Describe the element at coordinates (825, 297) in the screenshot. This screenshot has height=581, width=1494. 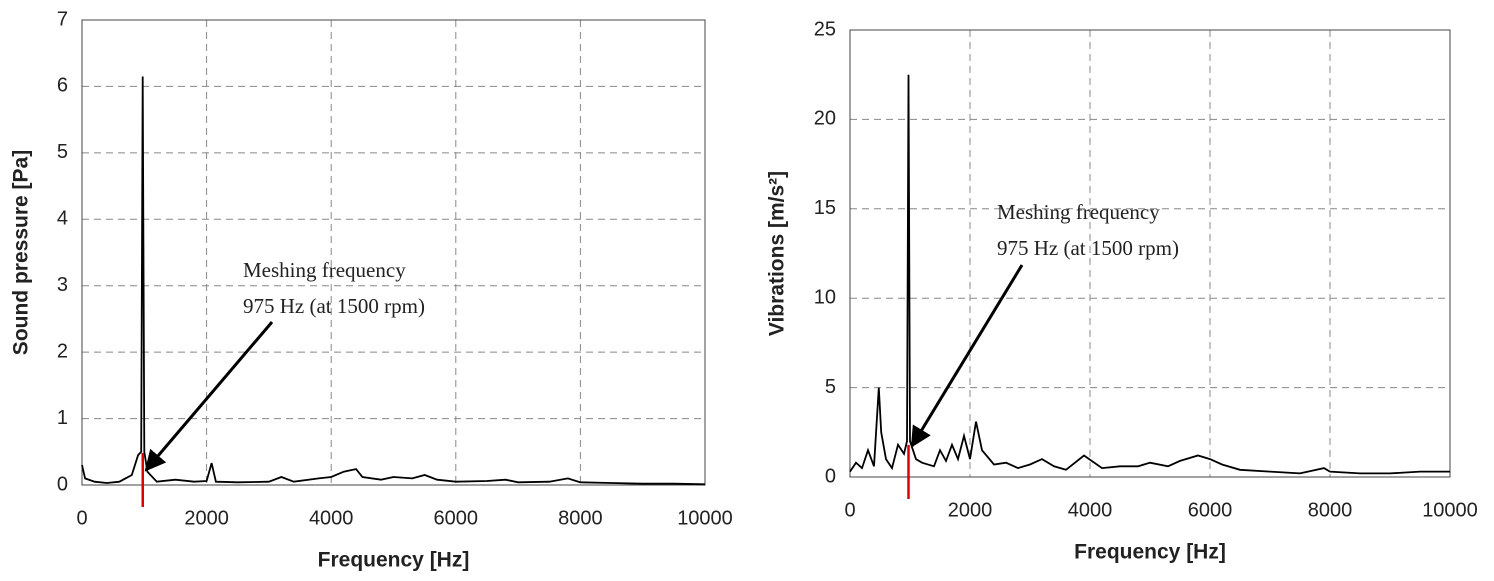
I see `y-tick-label: 10` at that location.